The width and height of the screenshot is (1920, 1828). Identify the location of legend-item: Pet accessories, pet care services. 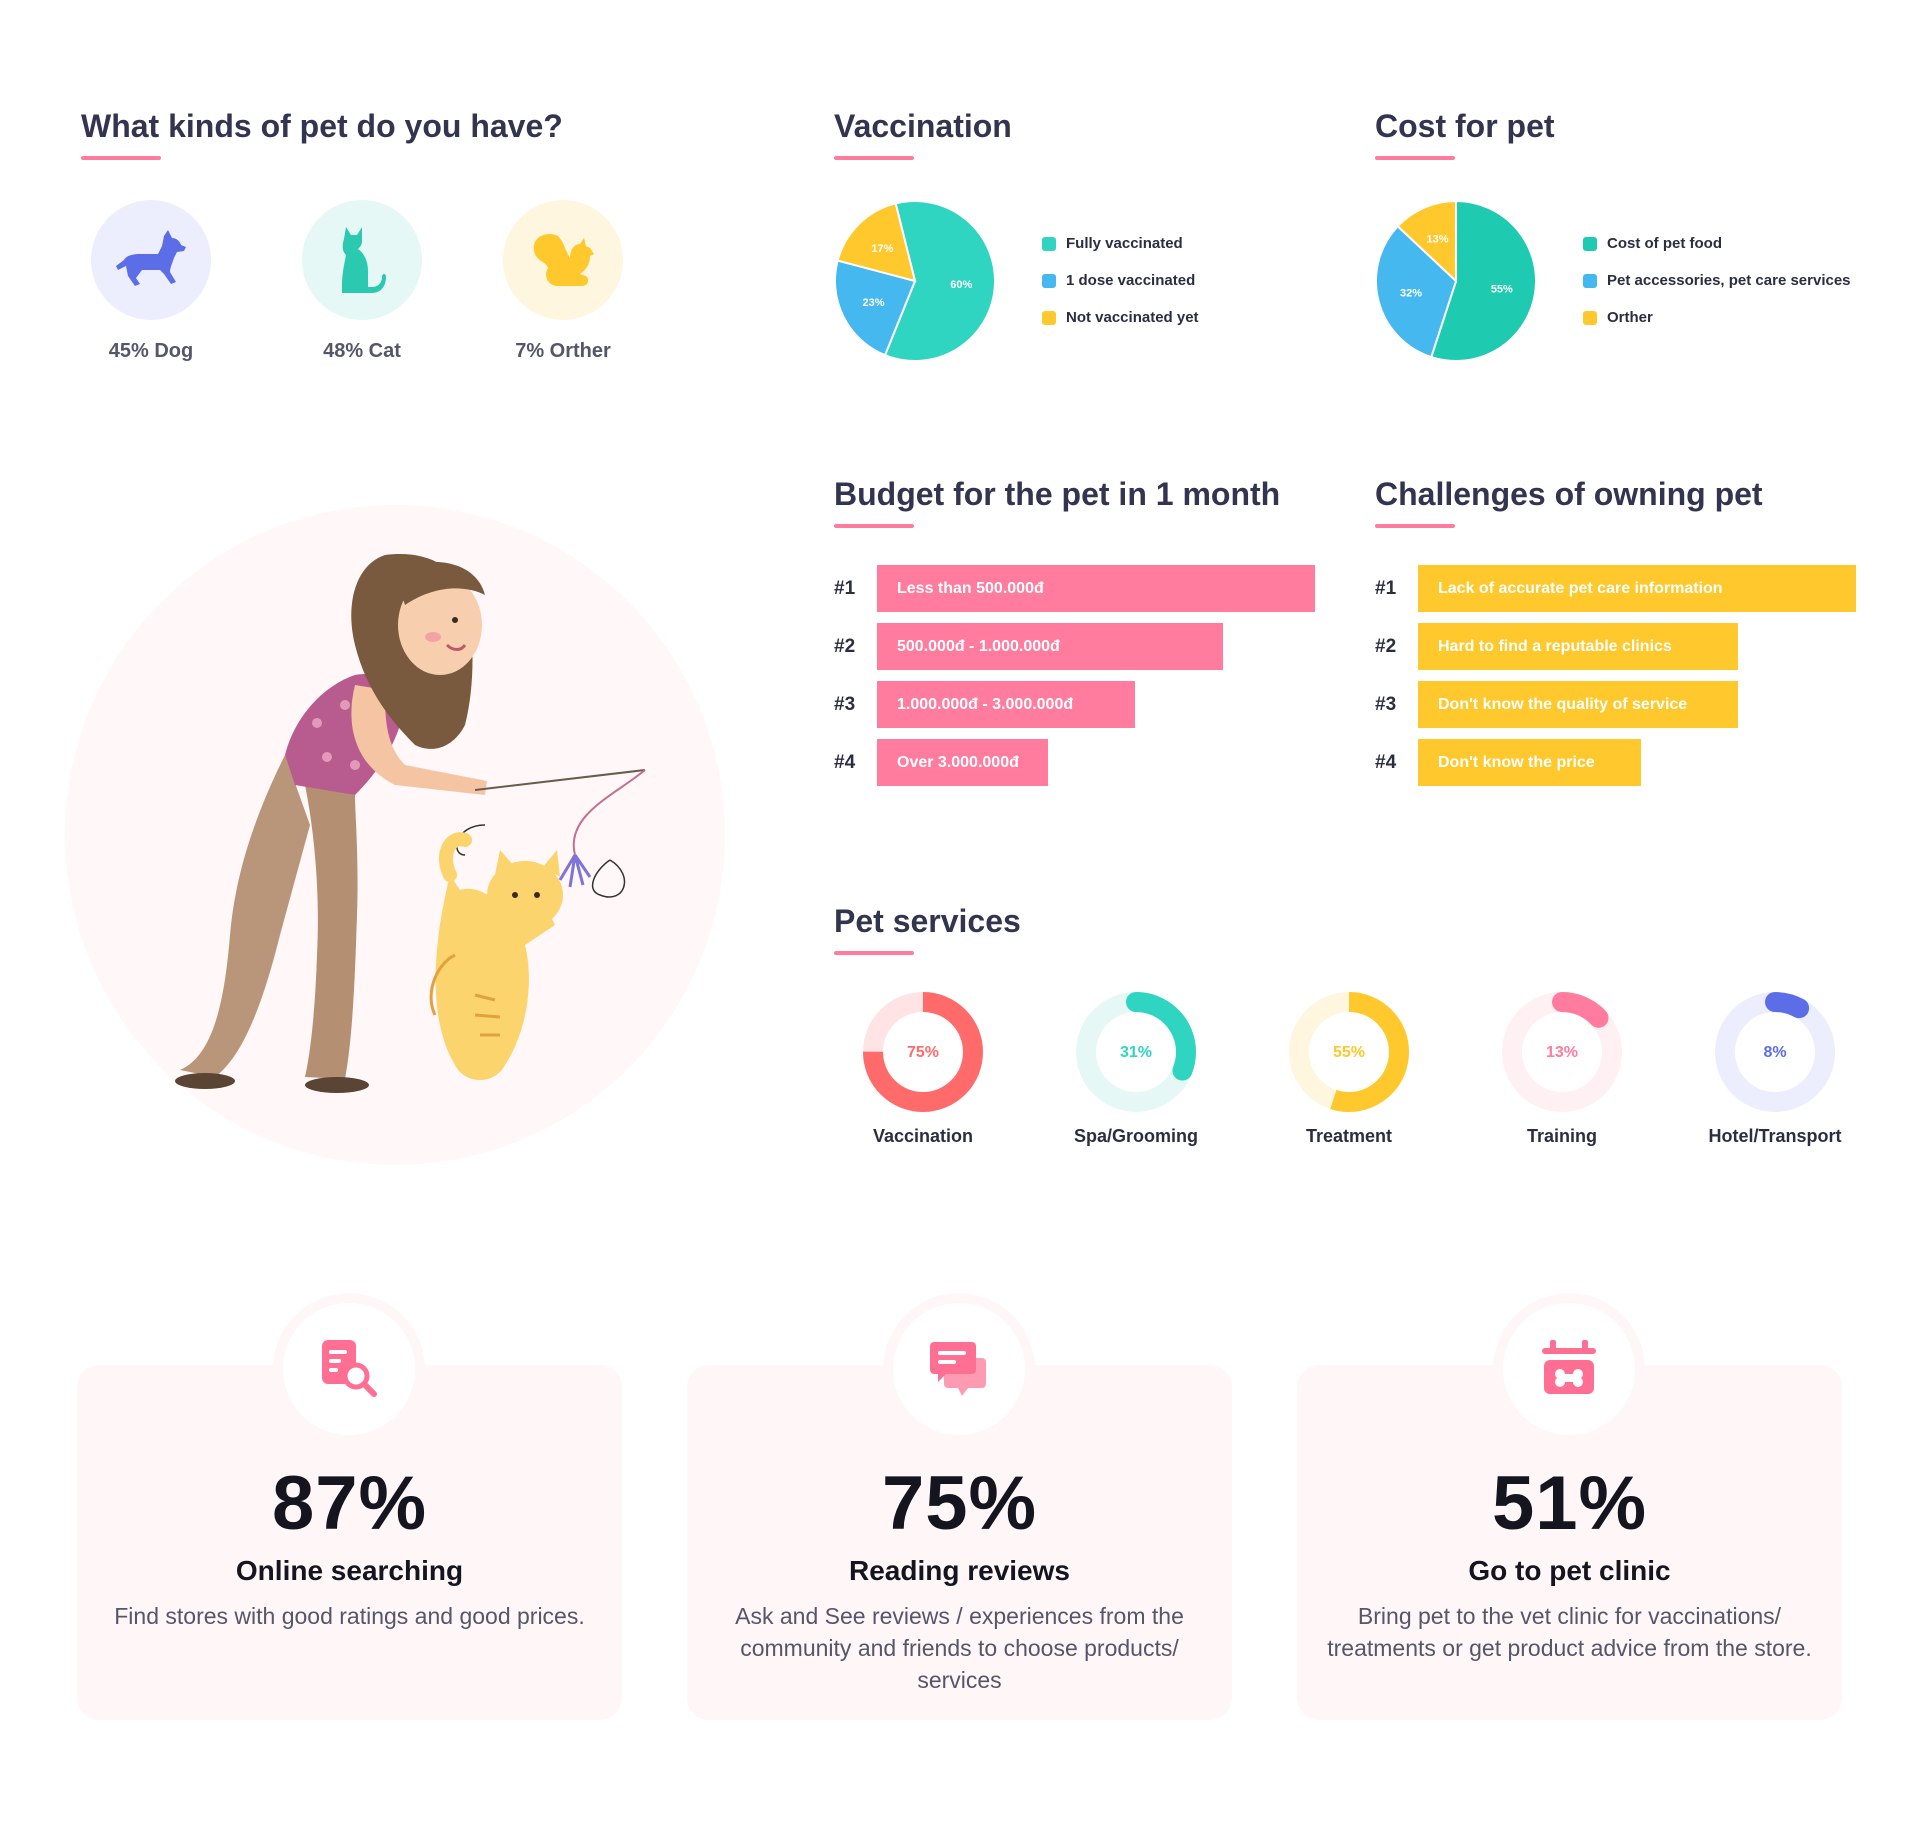
(1717, 280).